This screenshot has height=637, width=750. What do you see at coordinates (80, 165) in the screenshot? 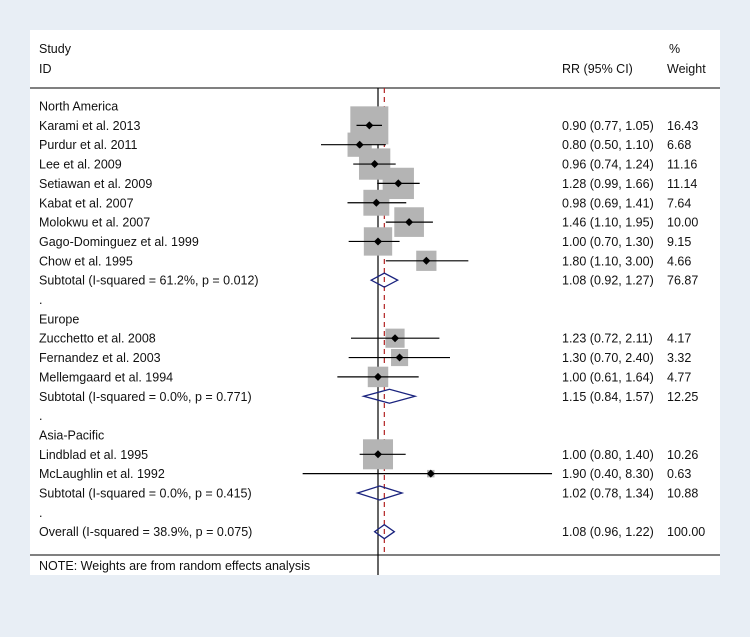
I see `study-label: Lee et al. 2009` at bounding box center [80, 165].